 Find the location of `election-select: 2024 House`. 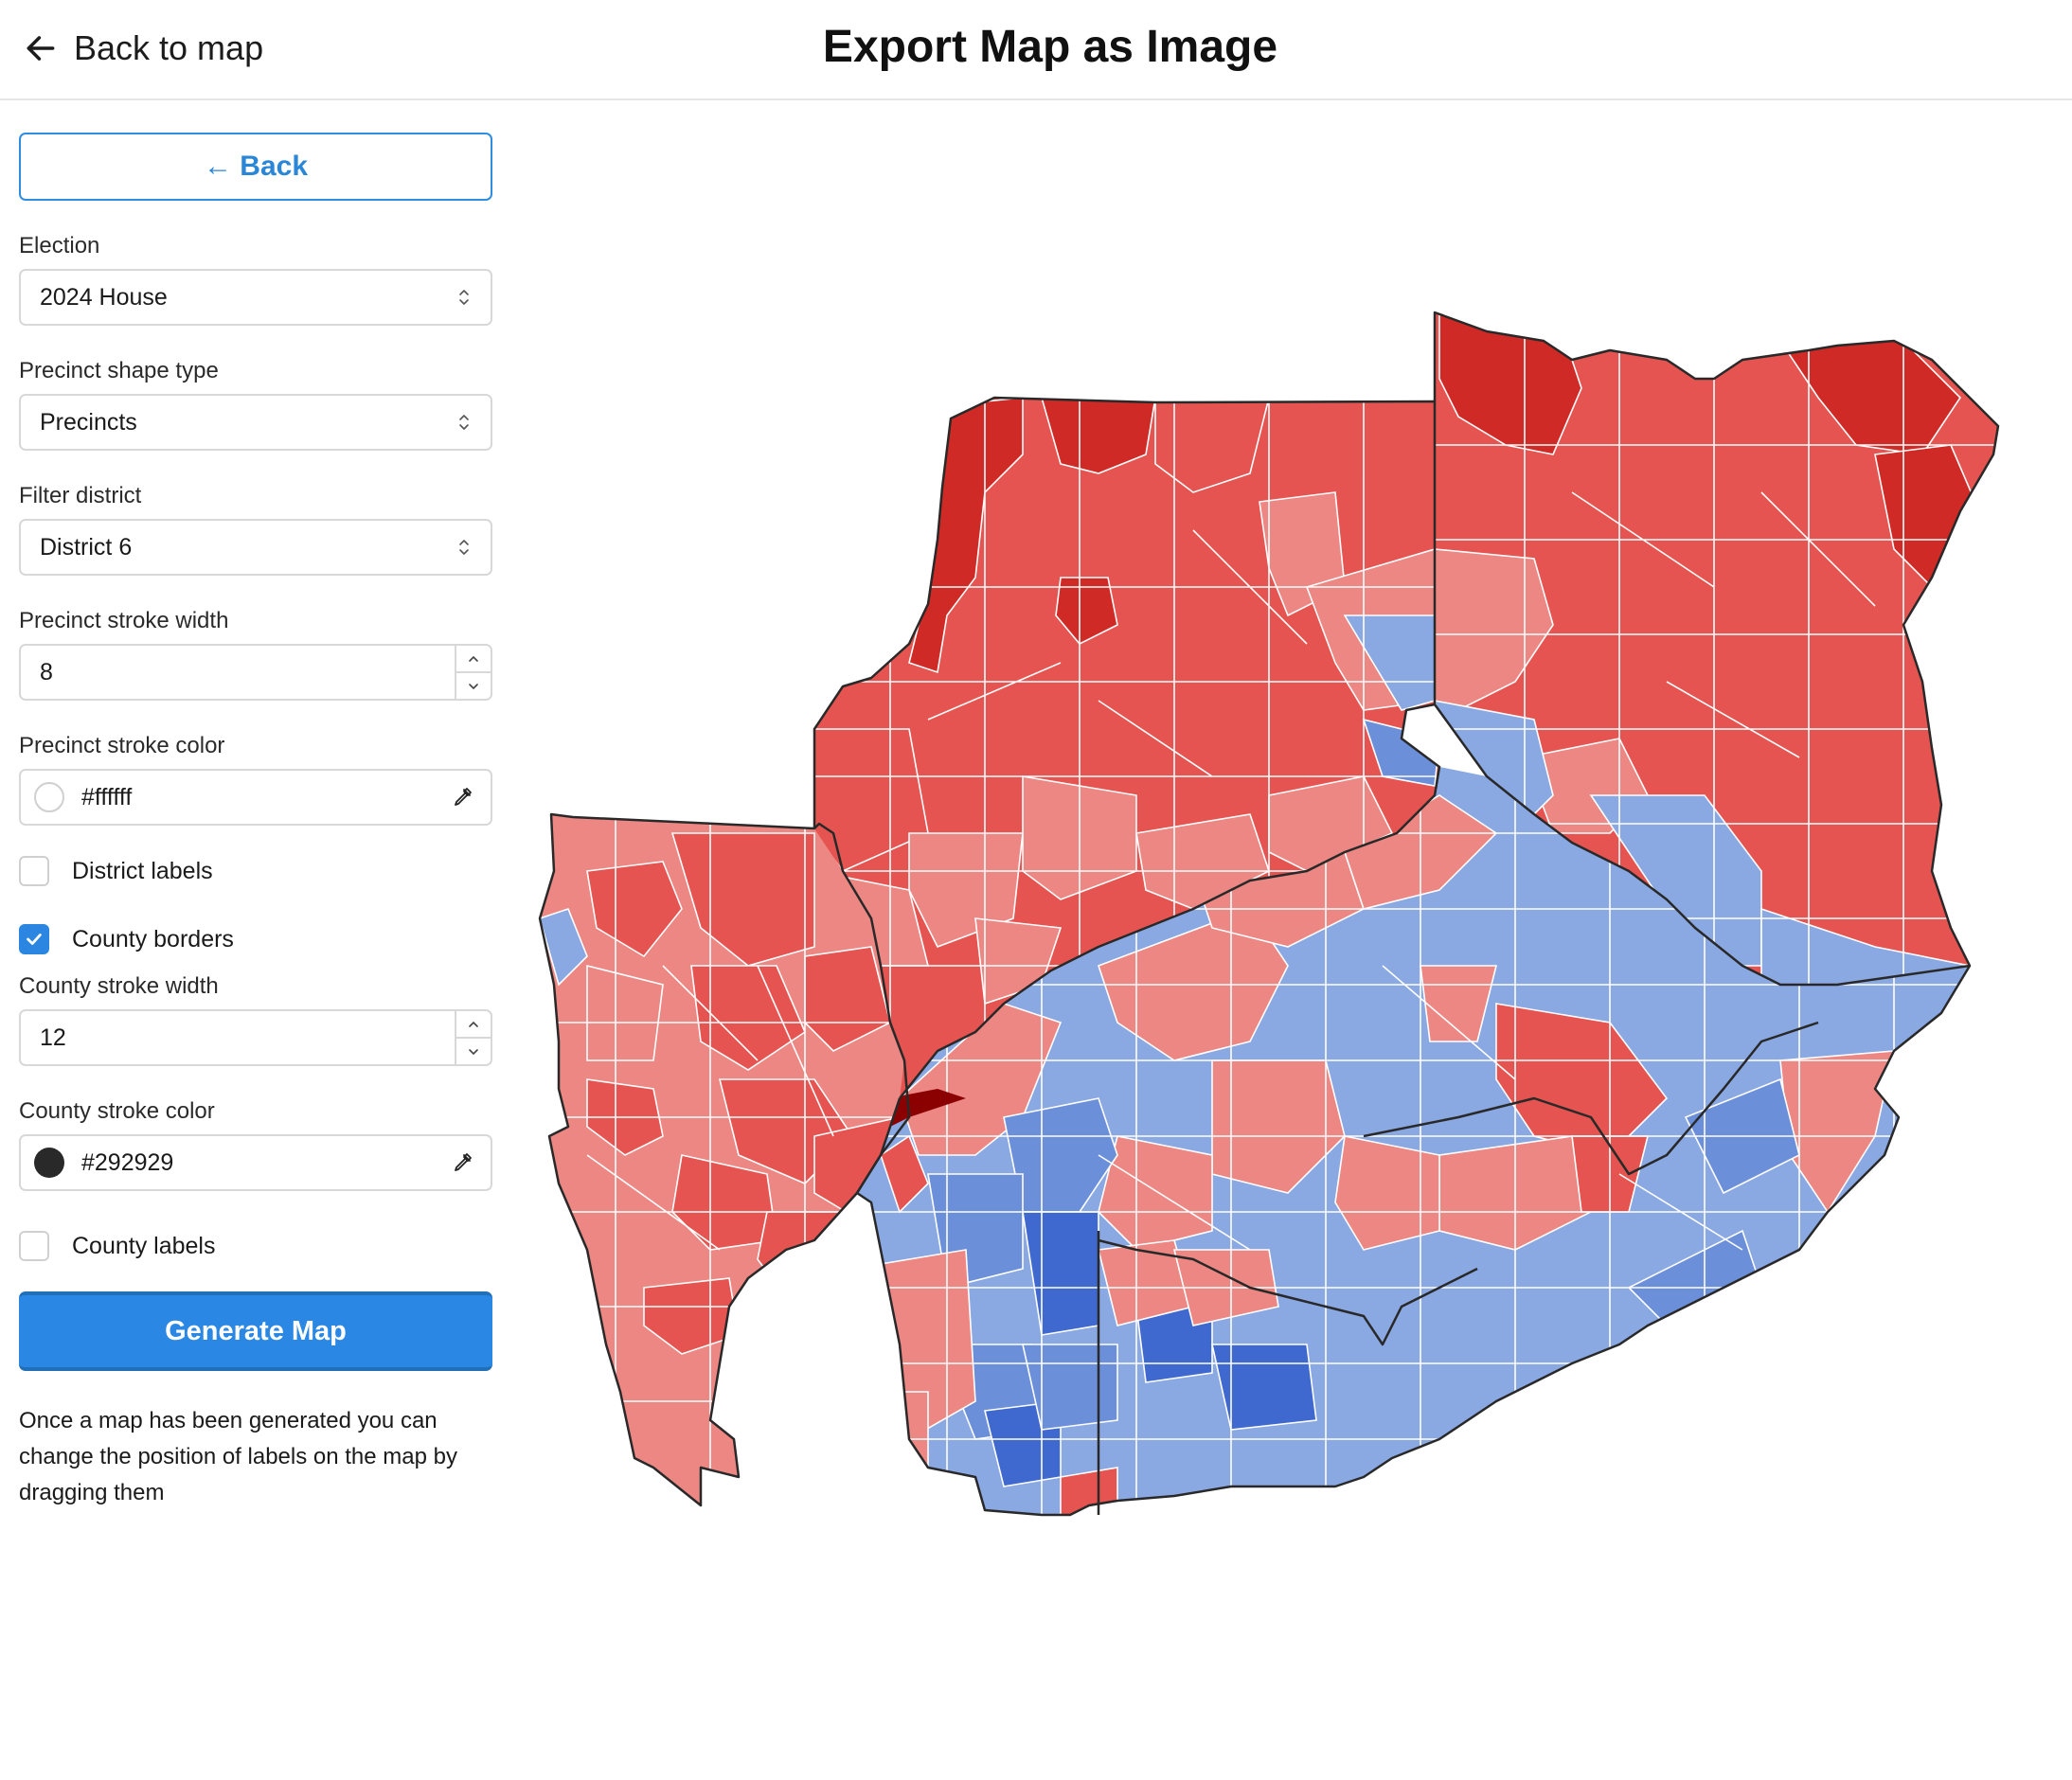

election-select: 2024 House is located at coordinates (256, 297).